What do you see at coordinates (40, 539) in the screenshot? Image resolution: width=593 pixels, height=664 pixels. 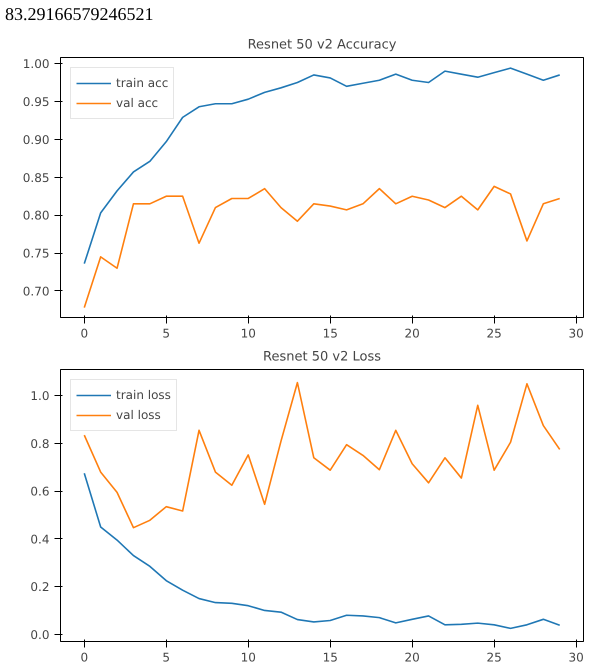 I see `y-tick-label: 0.4` at bounding box center [40, 539].